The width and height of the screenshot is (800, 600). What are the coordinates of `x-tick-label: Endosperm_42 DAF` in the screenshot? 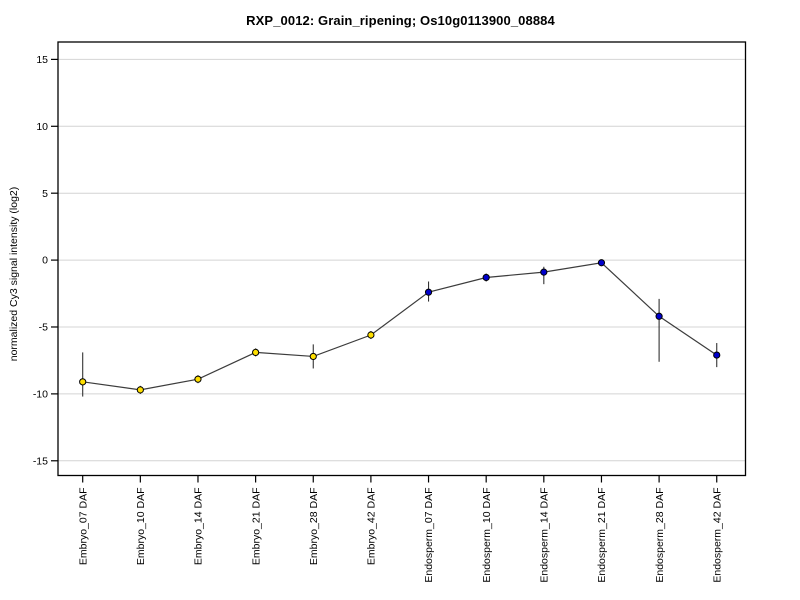 It's located at (717, 535).